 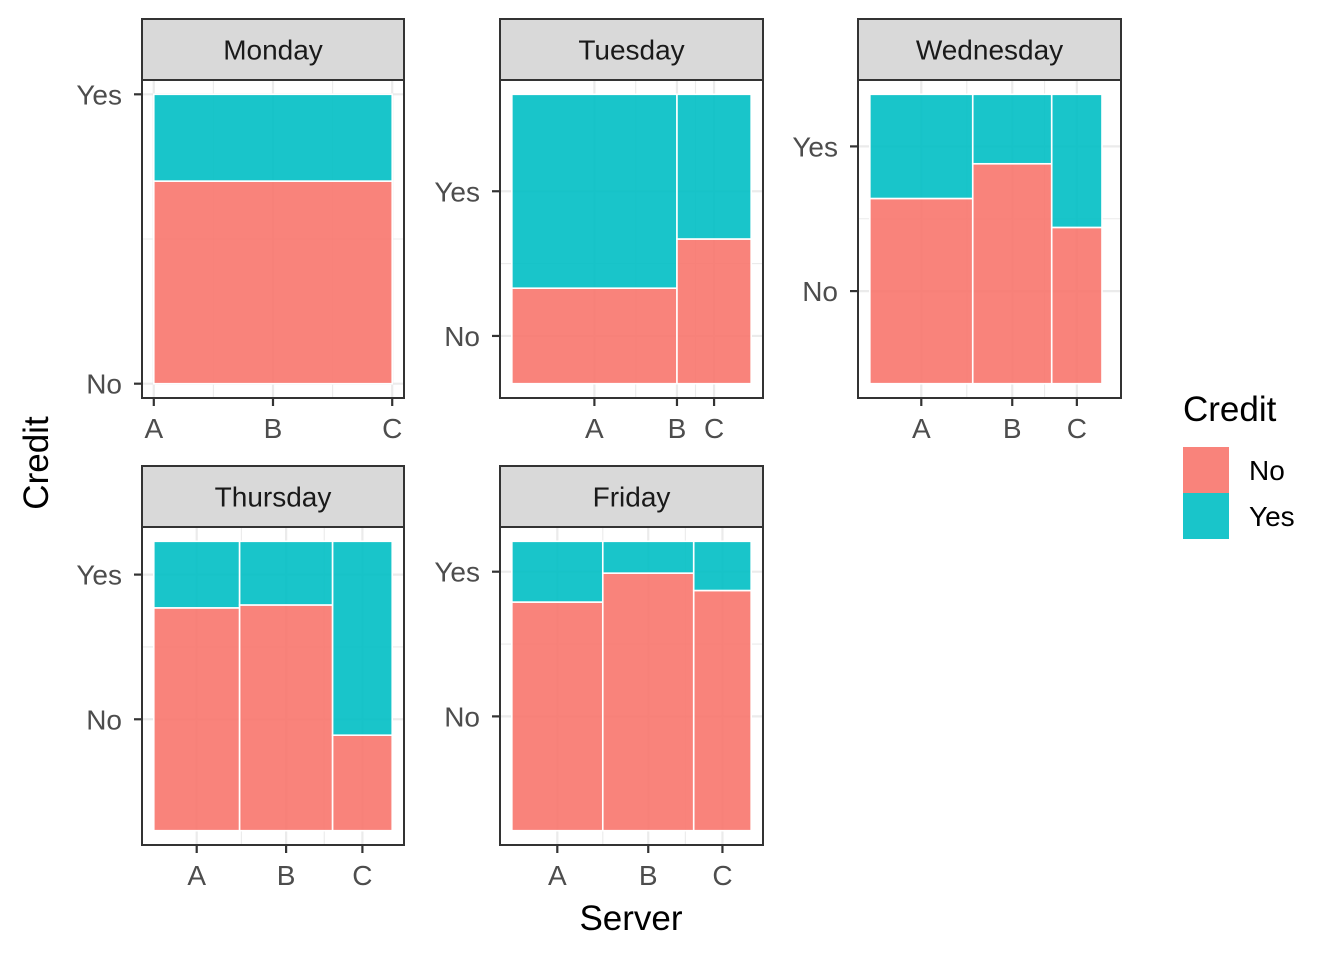 I want to click on tile-friday-b-no, so click(x=648, y=702).